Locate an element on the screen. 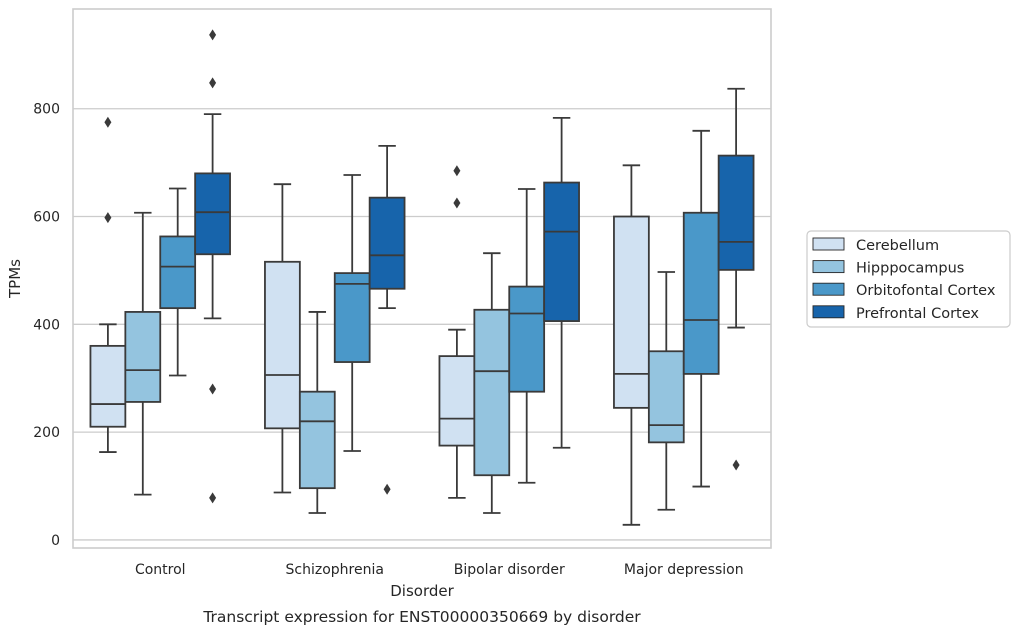 Image resolution: width=1019 pixels, height=634 pixels. legend-label: Orbitofontal Cortex is located at coordinates (926, 291).